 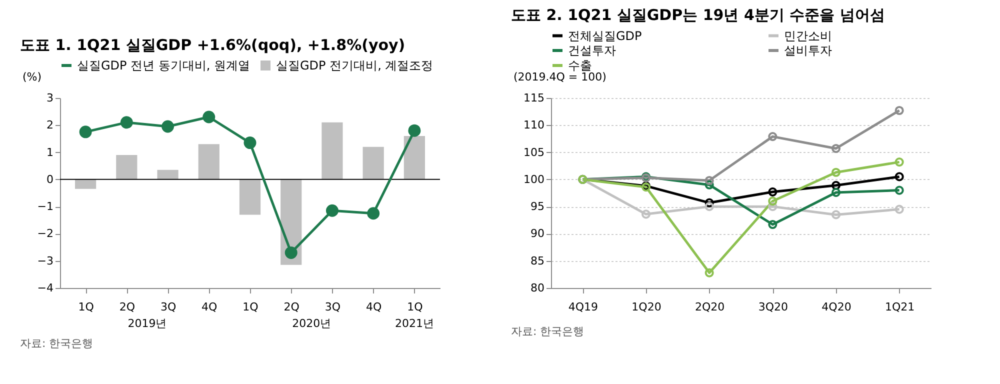 What do you see at coordinates (537, 288) in the screenshot?
I see `y-tick-label: 80` at bounding box center [537, 288].